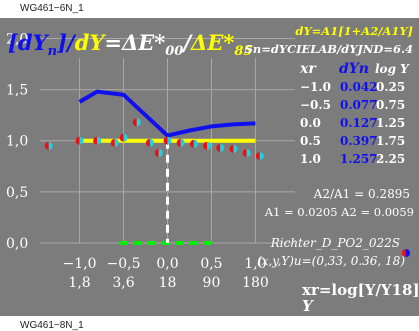 The height and width of the screenshot is (331, 419). I want to click on table-cell: 1.25, so click(390, 123).